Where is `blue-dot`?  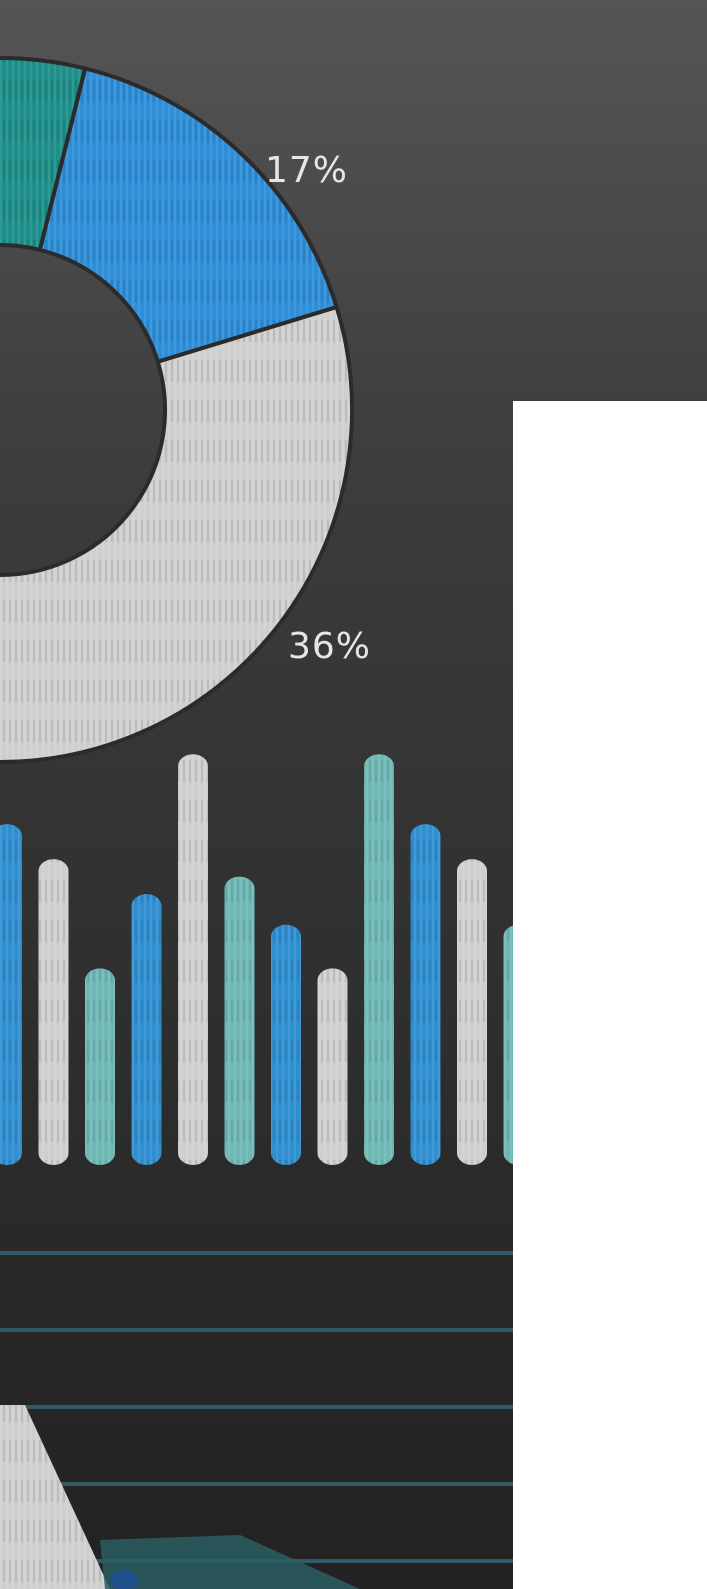
blue-dot is located at coordinates (124, 1579).